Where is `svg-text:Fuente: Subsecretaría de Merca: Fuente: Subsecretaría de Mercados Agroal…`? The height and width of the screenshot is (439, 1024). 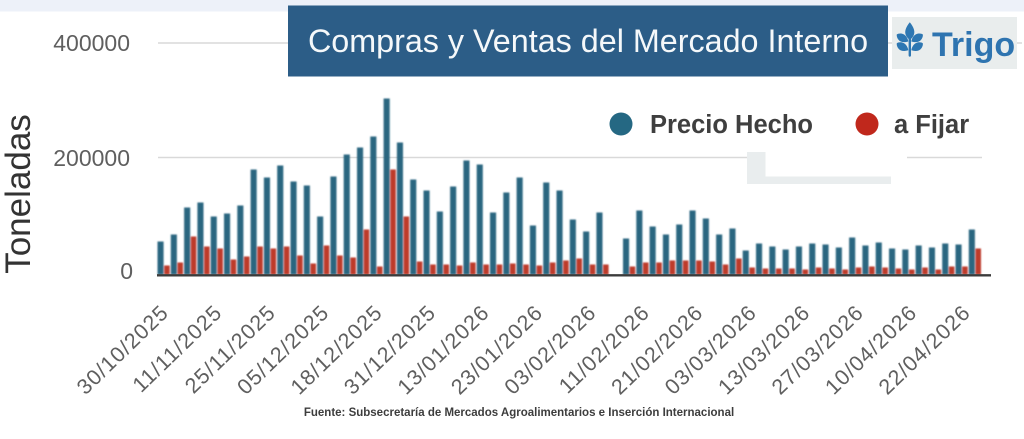 svg-text:Fuente: Subsecretaría de Merca: Fuente: Subsecretaría de Mercados Agroal… is located at coordinates (519, 413).